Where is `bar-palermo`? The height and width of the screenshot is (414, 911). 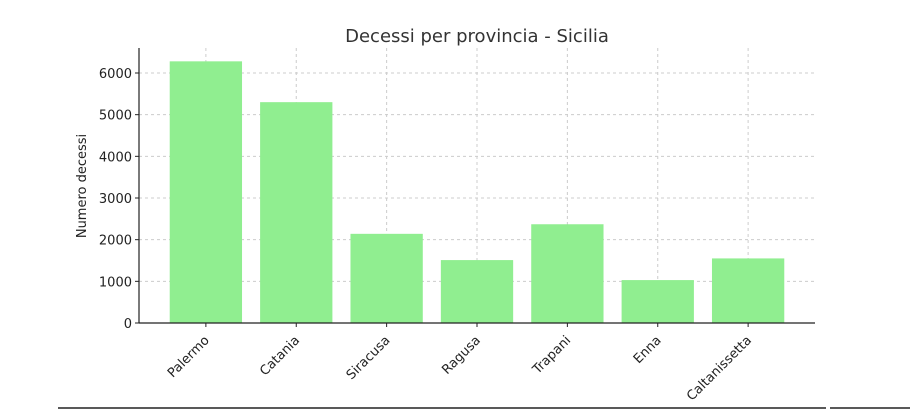 bar-palermo is located at coordinates (206, 192).